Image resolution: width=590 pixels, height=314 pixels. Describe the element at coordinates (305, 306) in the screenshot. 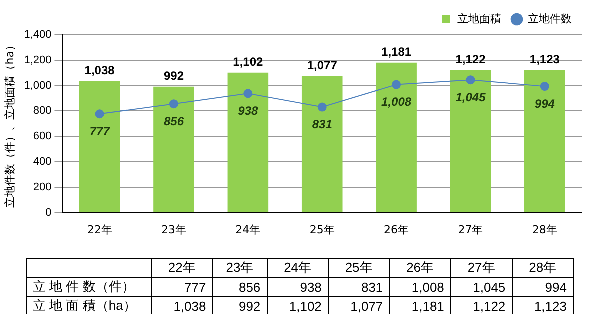

I see `text: 1,102` at that location.